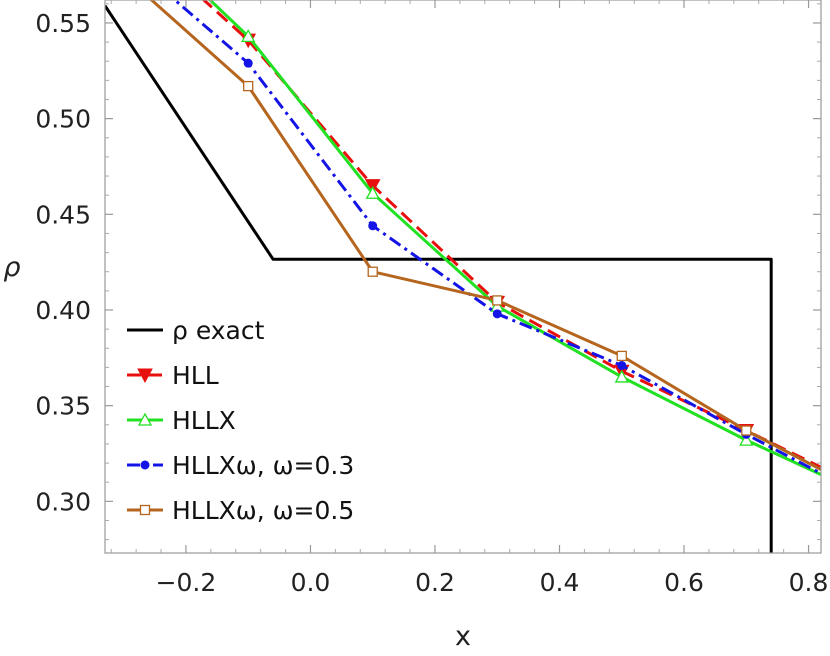  I want to click on legend-item: HLLXω, ω=0.5, so click(240, 510).